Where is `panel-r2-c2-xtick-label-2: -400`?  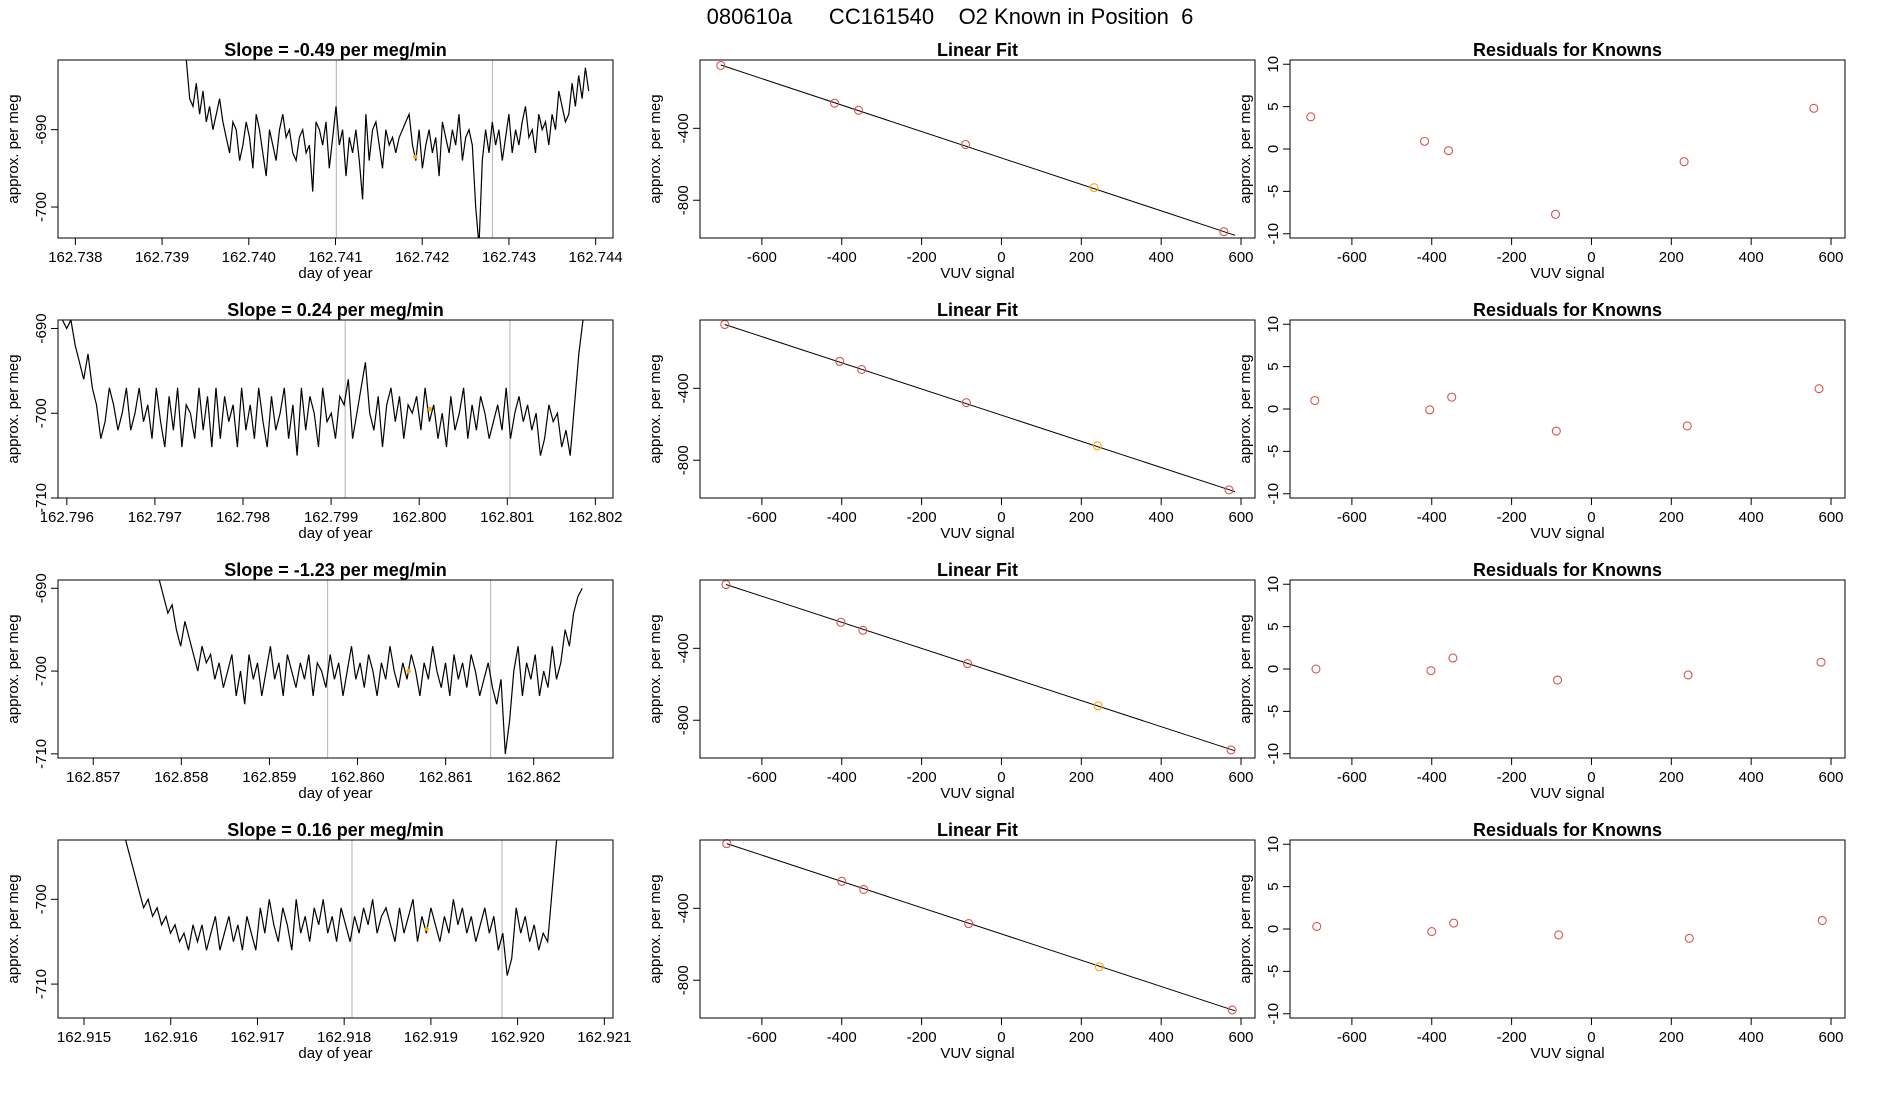
panel-r2-c2-xtick-label-2: -400 is located at coordinates (842, 517).